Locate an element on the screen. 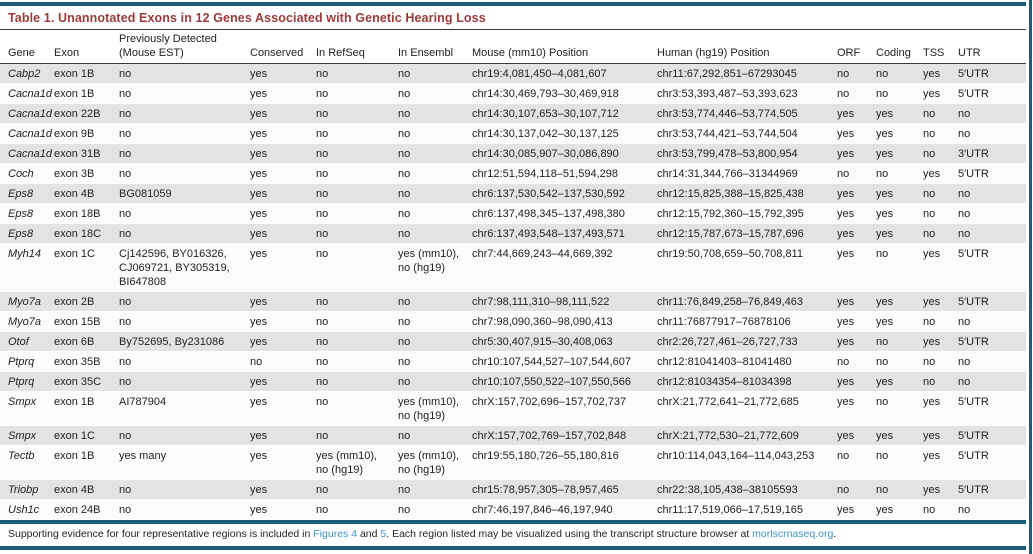  morlscrnaseq-link: morlscrnaseq.org is located at coordinates (793, 534).